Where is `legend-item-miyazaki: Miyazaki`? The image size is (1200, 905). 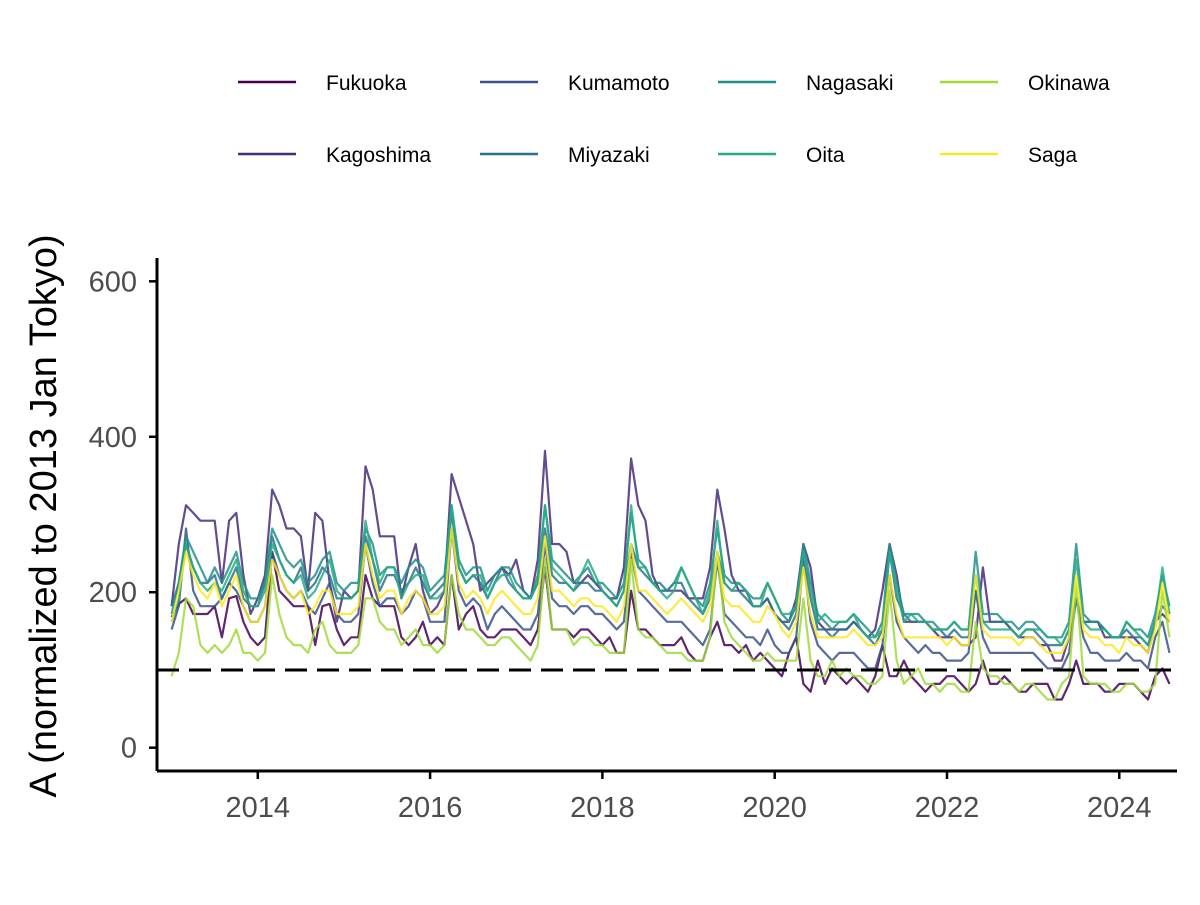
legend-item-miyazaki: Miyazaki is located at coordinates (565, 155).